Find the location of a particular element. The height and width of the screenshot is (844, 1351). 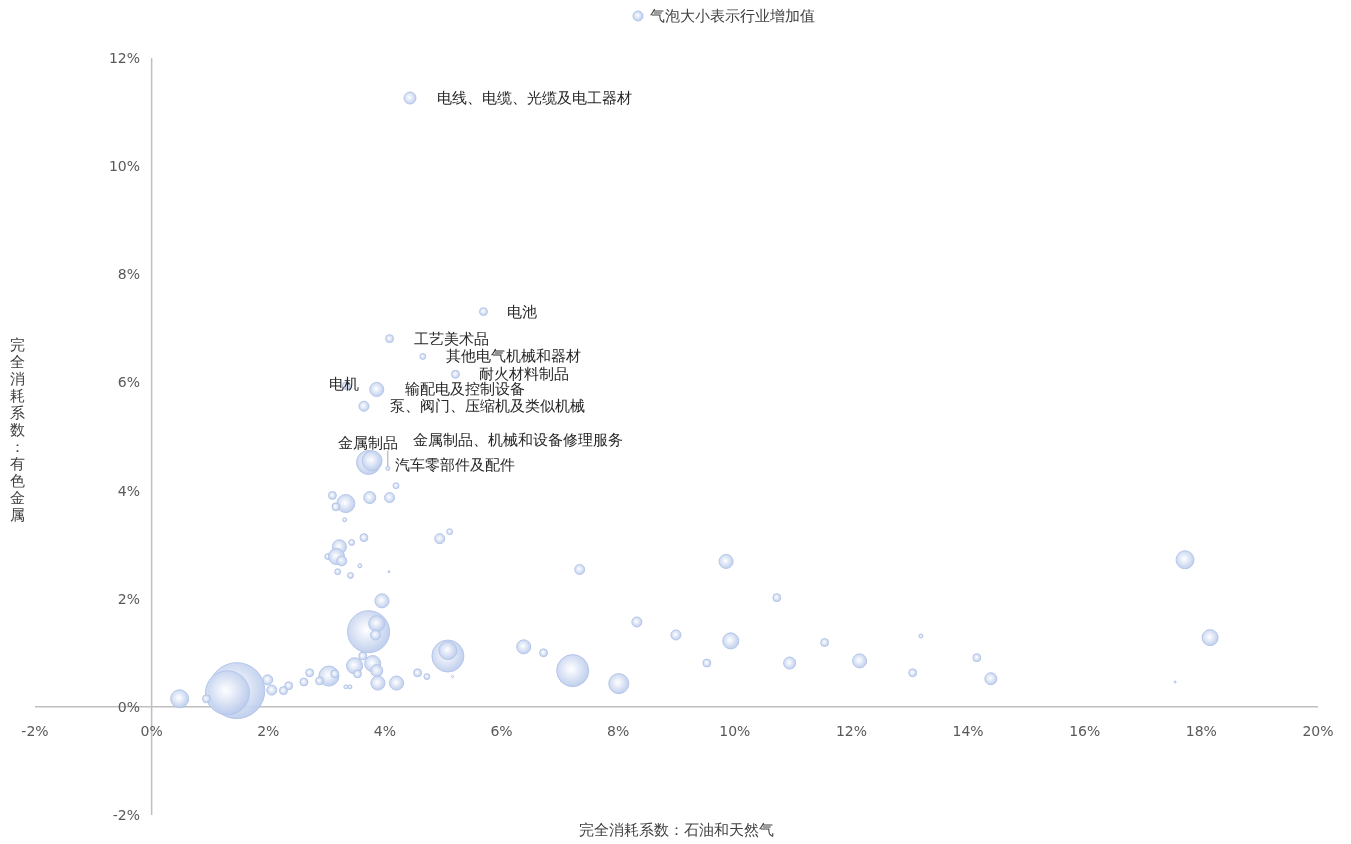

annotation: 其他电气机械和器材 is located at coordinates (513, 356).